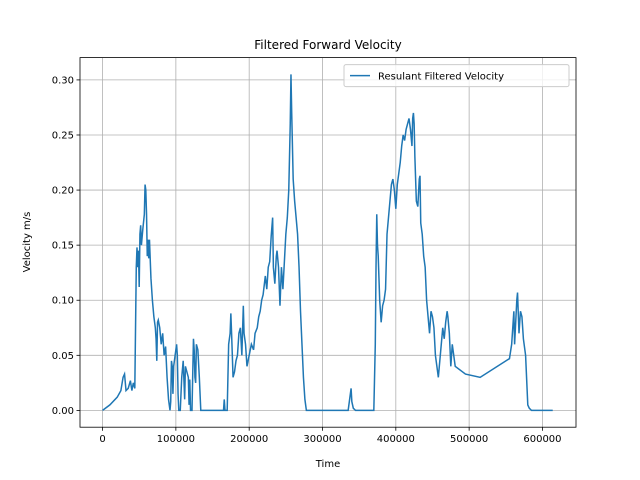  Describe the element at coordinates (542, 439) in the screenshot. I see `x-tick-label: 600000` at that location.